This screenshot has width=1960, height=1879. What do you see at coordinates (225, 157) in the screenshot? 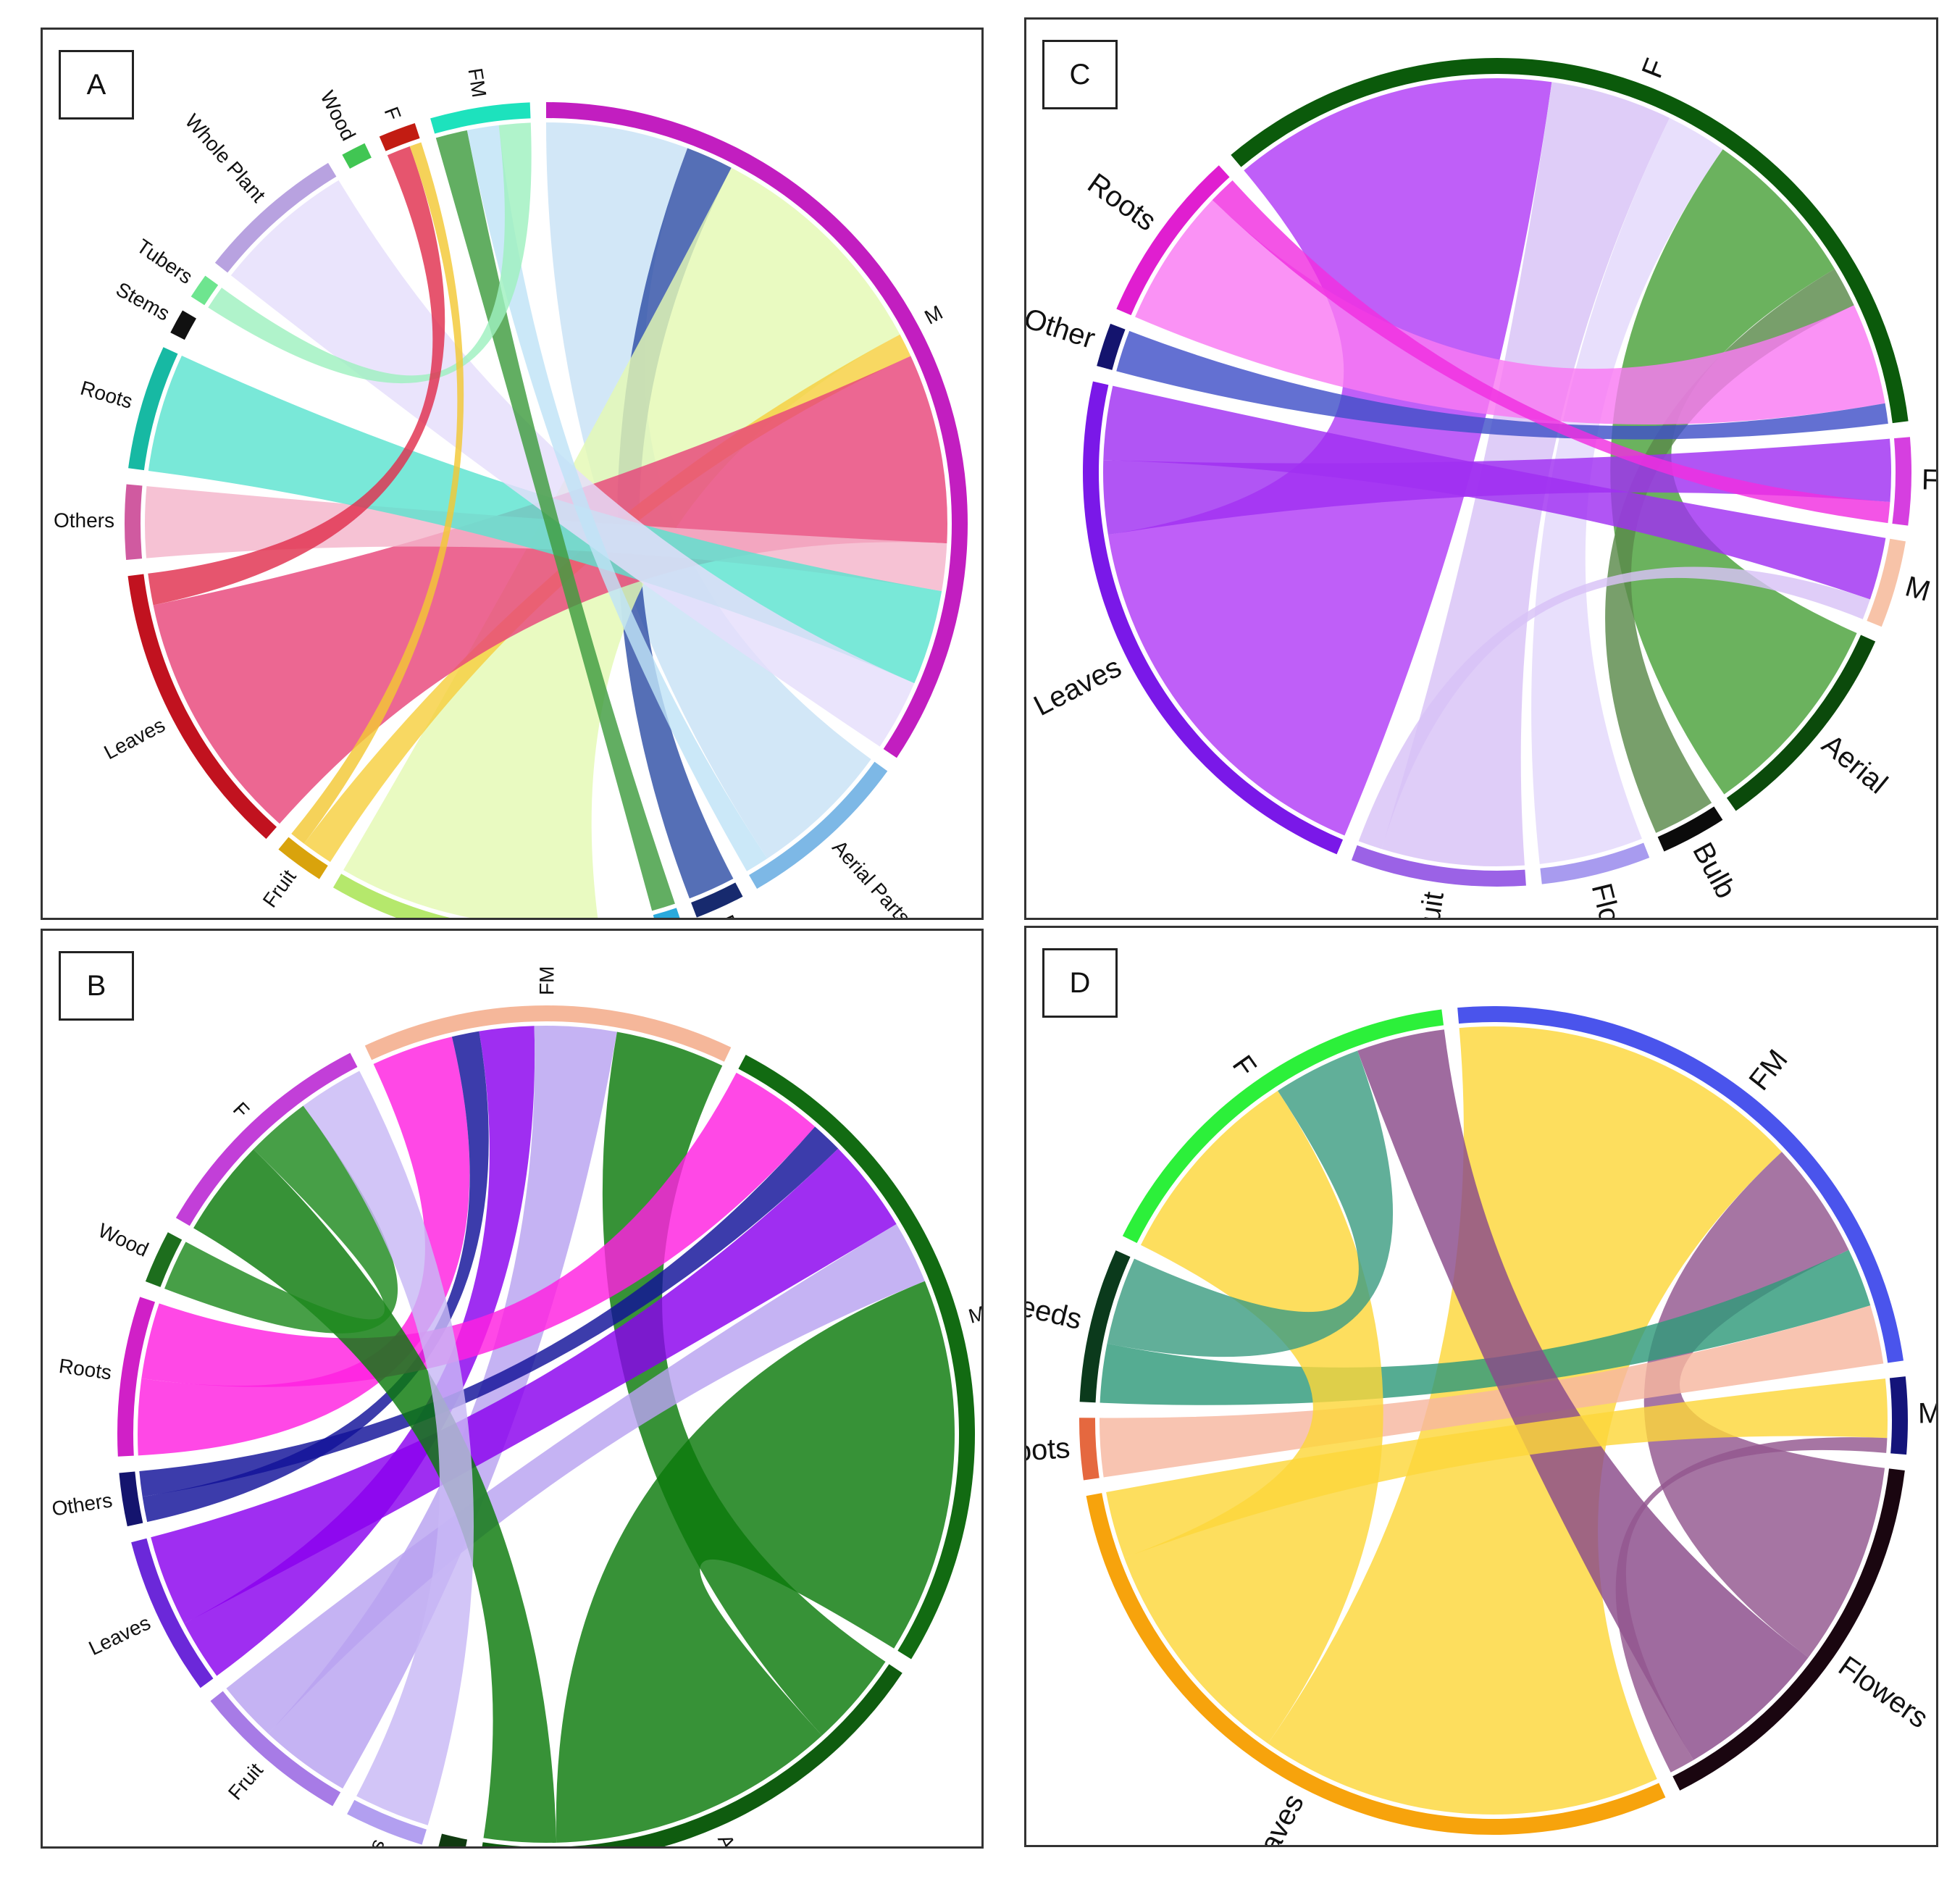
I see `sector-label-whole-plant: Whole Plant` at bounding box center [225, 157].